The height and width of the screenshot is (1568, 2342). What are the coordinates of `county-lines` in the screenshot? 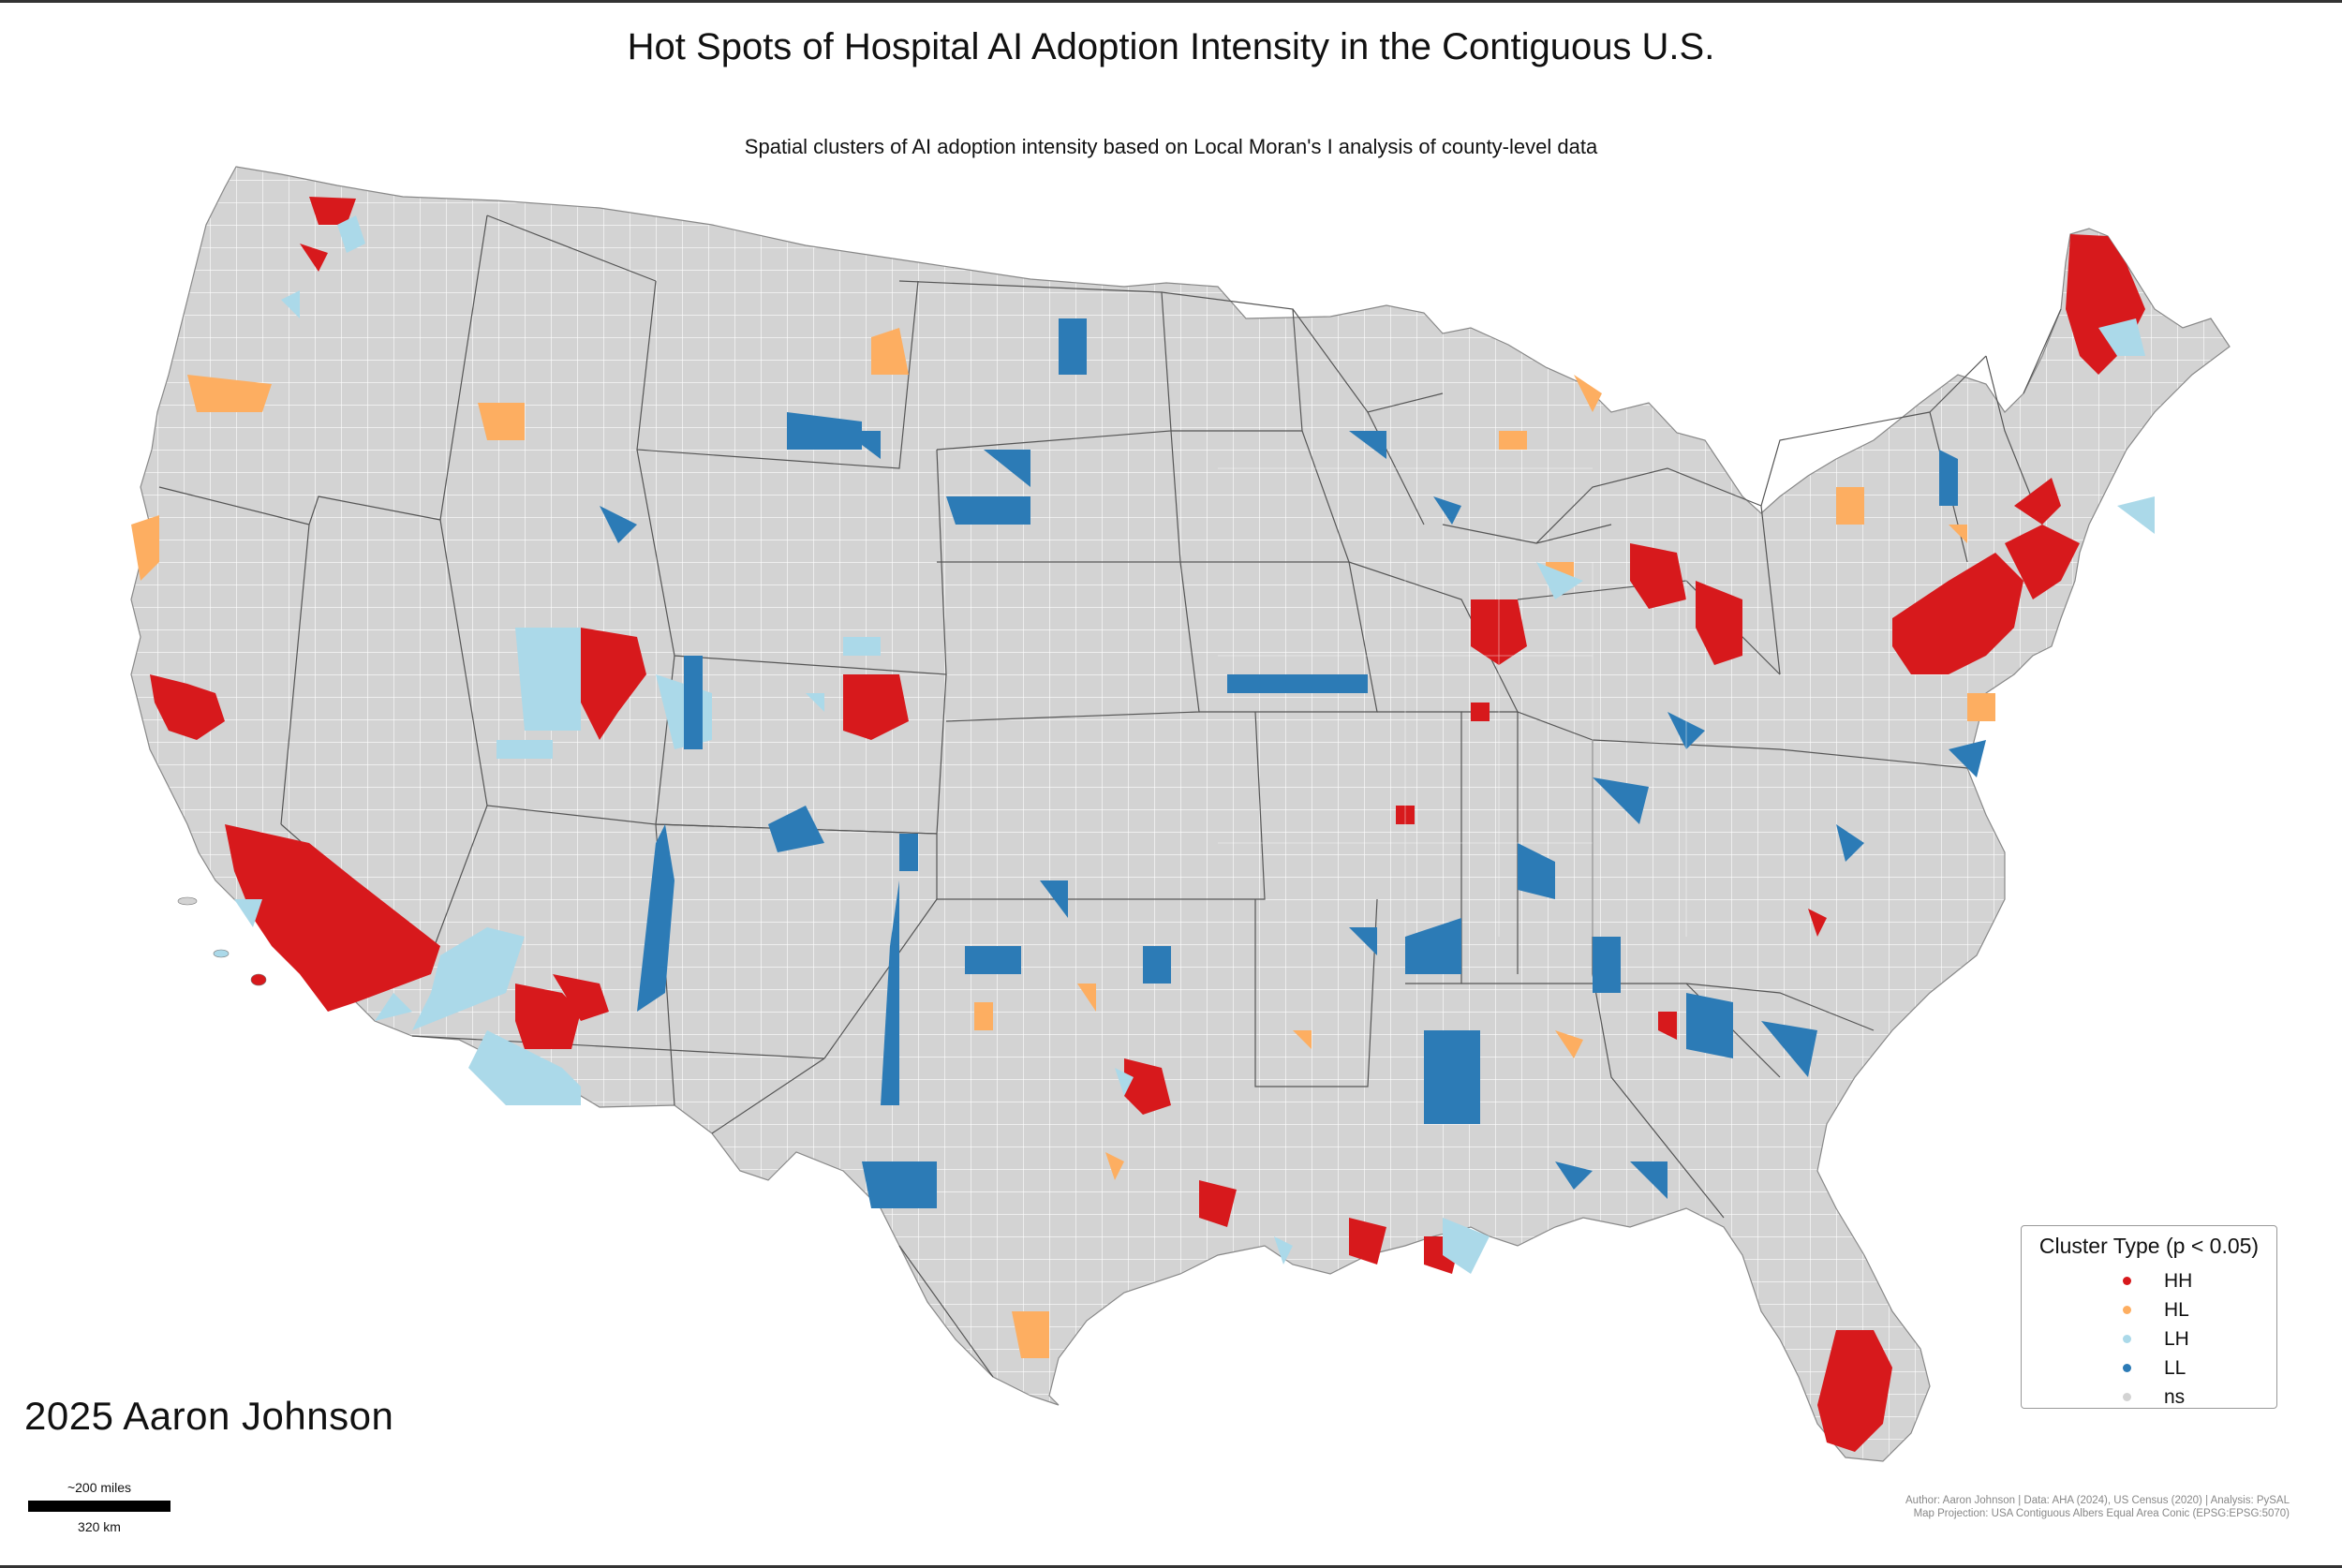 It's located at (1452, 702).